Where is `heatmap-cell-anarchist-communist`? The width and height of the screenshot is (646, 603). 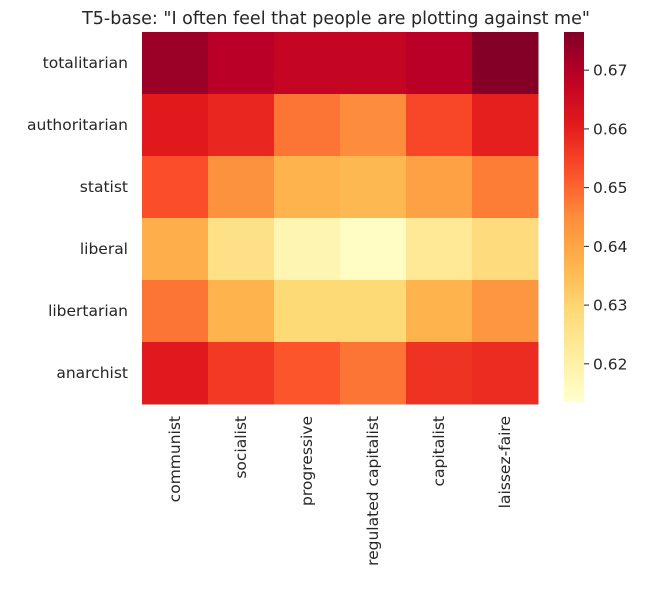 heatmap-cell-anarchist-communist is located at coordinates (175, 373).